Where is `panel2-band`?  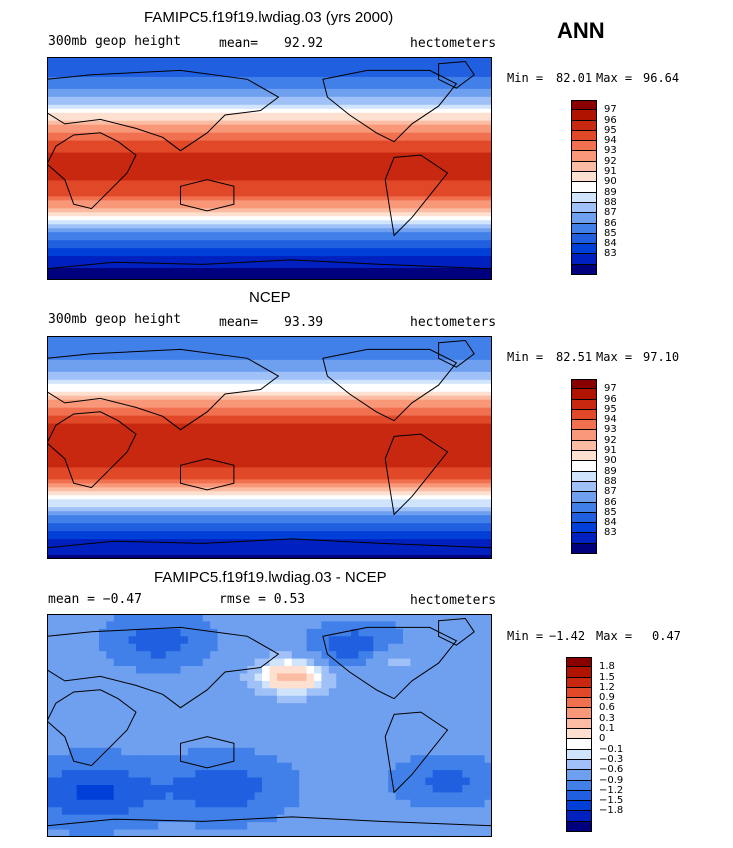 panel2-band is located at coordinates (269, 370).